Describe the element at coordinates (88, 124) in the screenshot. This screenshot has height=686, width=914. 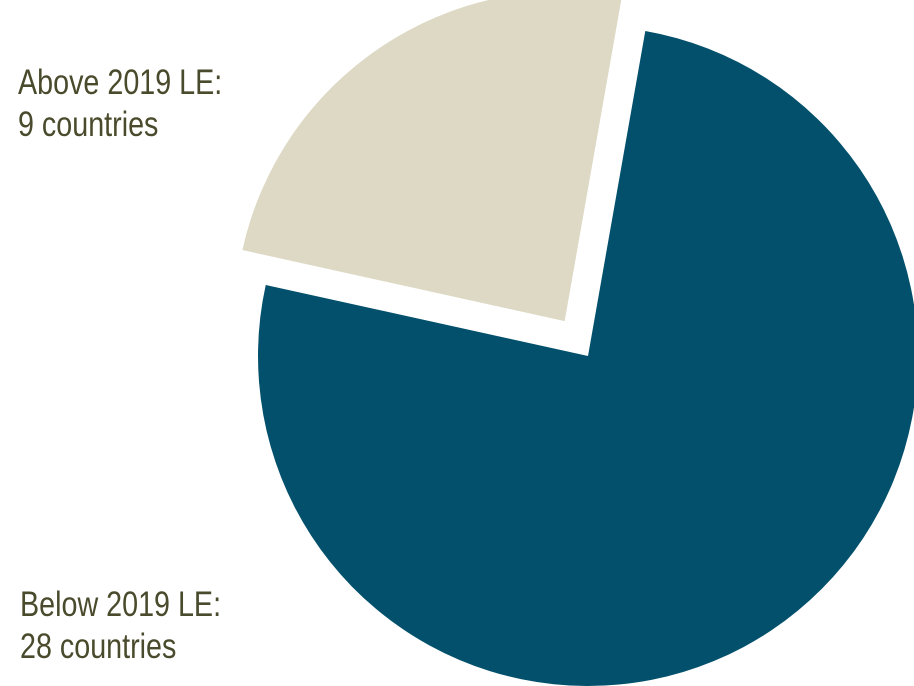
I see `label-above-2019-line2: 9 countries` at that location.